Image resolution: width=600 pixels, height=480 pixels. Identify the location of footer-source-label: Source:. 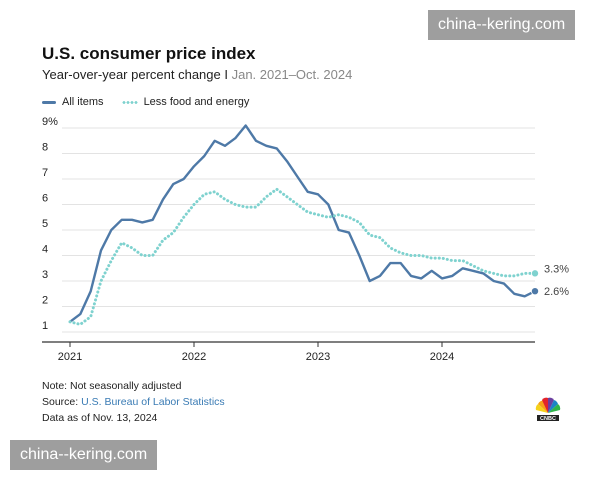
(62, 402).